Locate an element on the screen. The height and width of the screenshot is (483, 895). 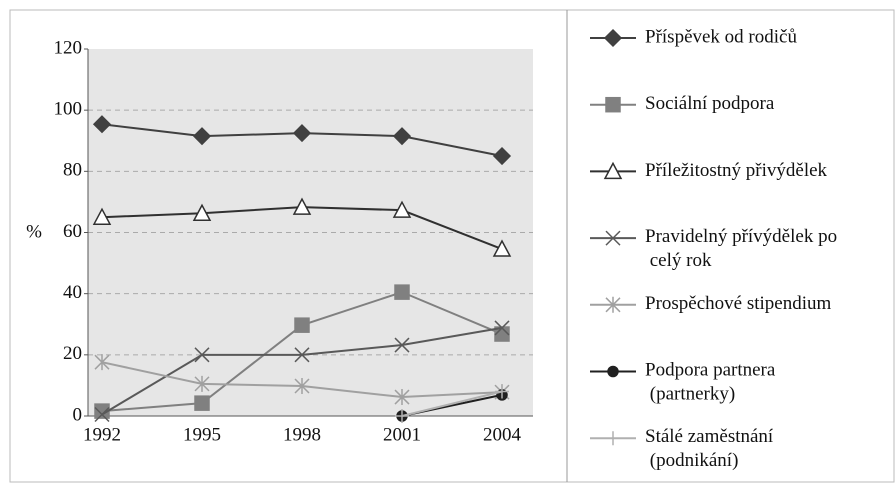
legend-label: Podpora partnera (partnerky) is located at coordinates (710, 382).